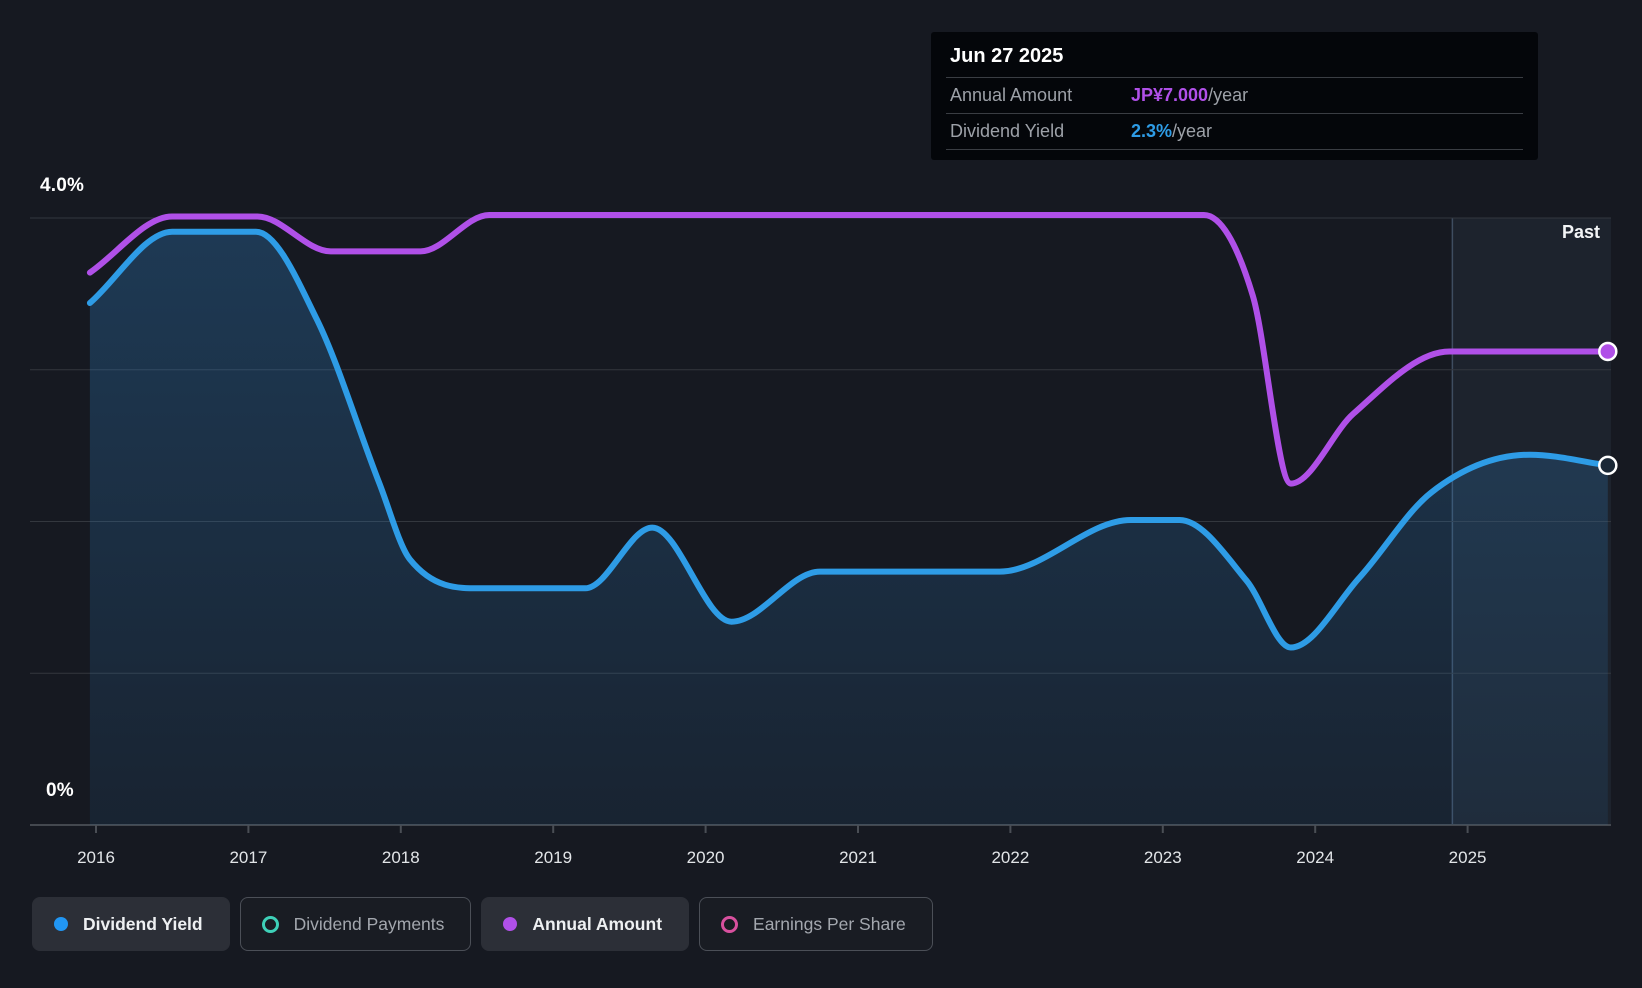 The height and width of the screenshot is (988, 1642). I want to click on x-axis-label: 2025, so click(1467, 857).